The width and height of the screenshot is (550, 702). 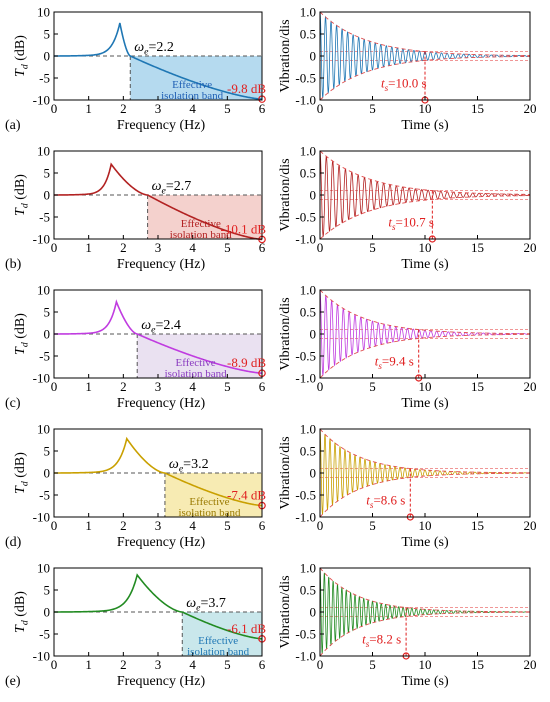 What do you see at coordinates (246, 362) in the screenshot?
I see `end-db-label: -8.9 dB` at bounding box center [246, 362].